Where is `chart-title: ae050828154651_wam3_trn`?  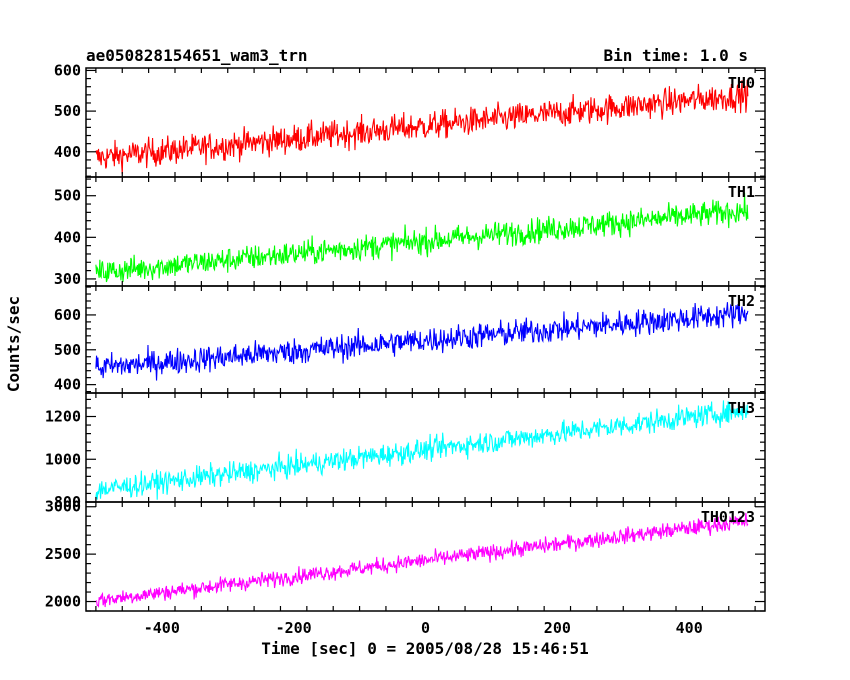 chart-title: ae050828154651_wam3_trn is located at coordinates (197, 55).